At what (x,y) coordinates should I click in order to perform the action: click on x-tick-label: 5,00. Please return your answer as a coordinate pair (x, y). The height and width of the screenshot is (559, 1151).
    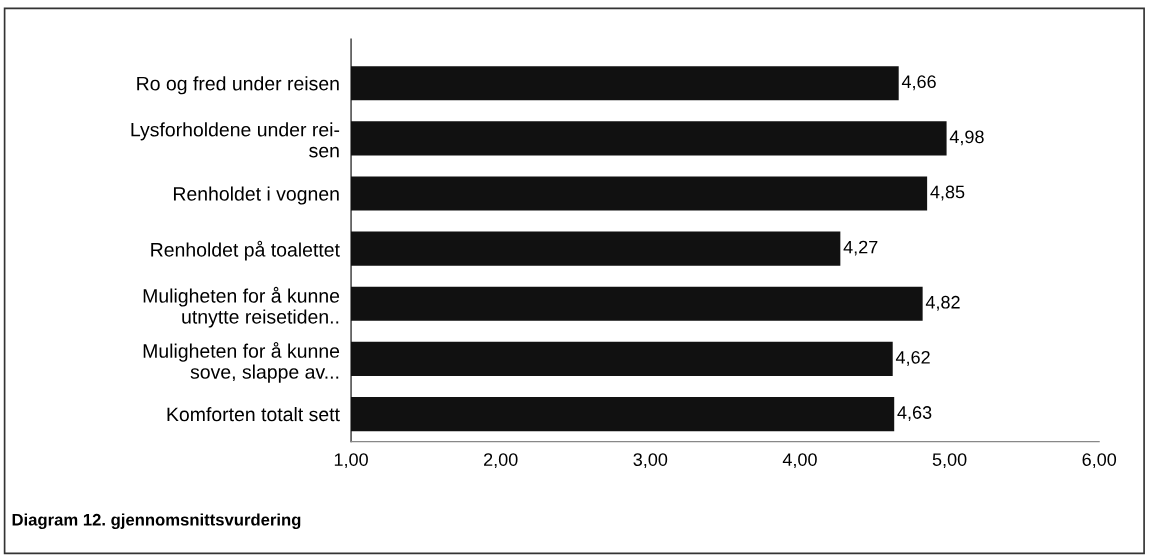
    Looking at the image, I should click on (949, 461).